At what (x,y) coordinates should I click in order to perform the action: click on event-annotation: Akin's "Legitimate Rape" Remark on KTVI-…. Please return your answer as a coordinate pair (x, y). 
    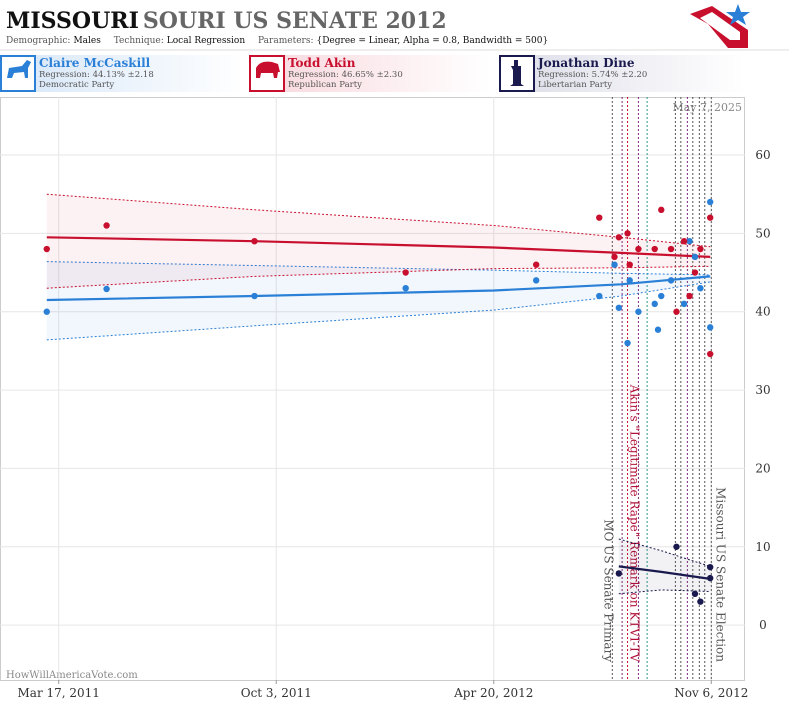
    Looking at the image, I should click on (634, 523).